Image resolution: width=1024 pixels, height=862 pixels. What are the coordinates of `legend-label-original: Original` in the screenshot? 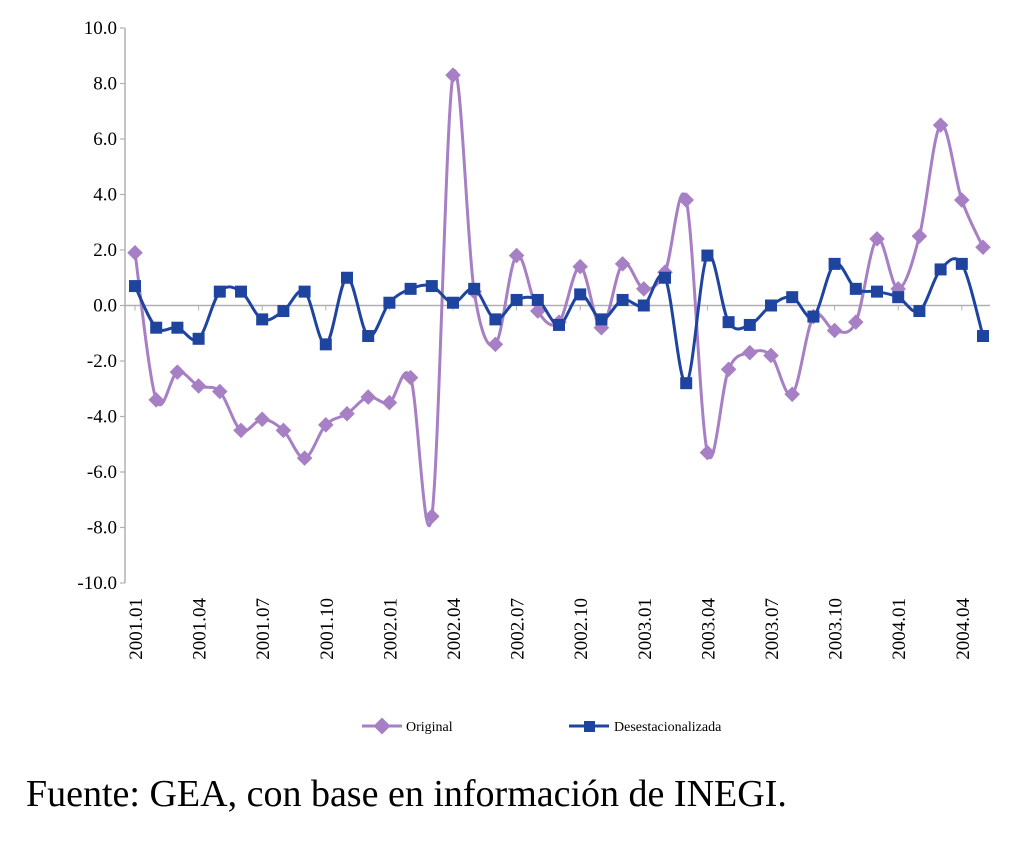 It's located at (429, 727).